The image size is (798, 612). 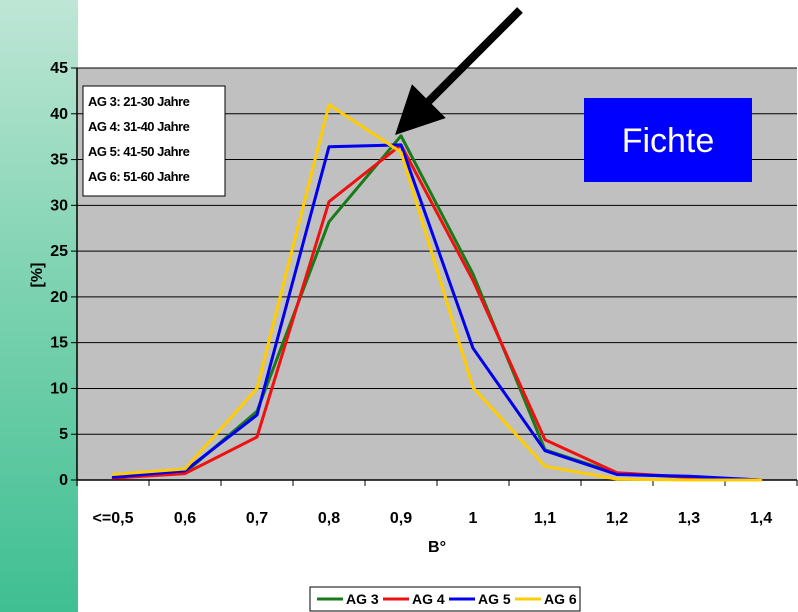 I want to click on y-tick-label: 15, so click(x=59, y=343).